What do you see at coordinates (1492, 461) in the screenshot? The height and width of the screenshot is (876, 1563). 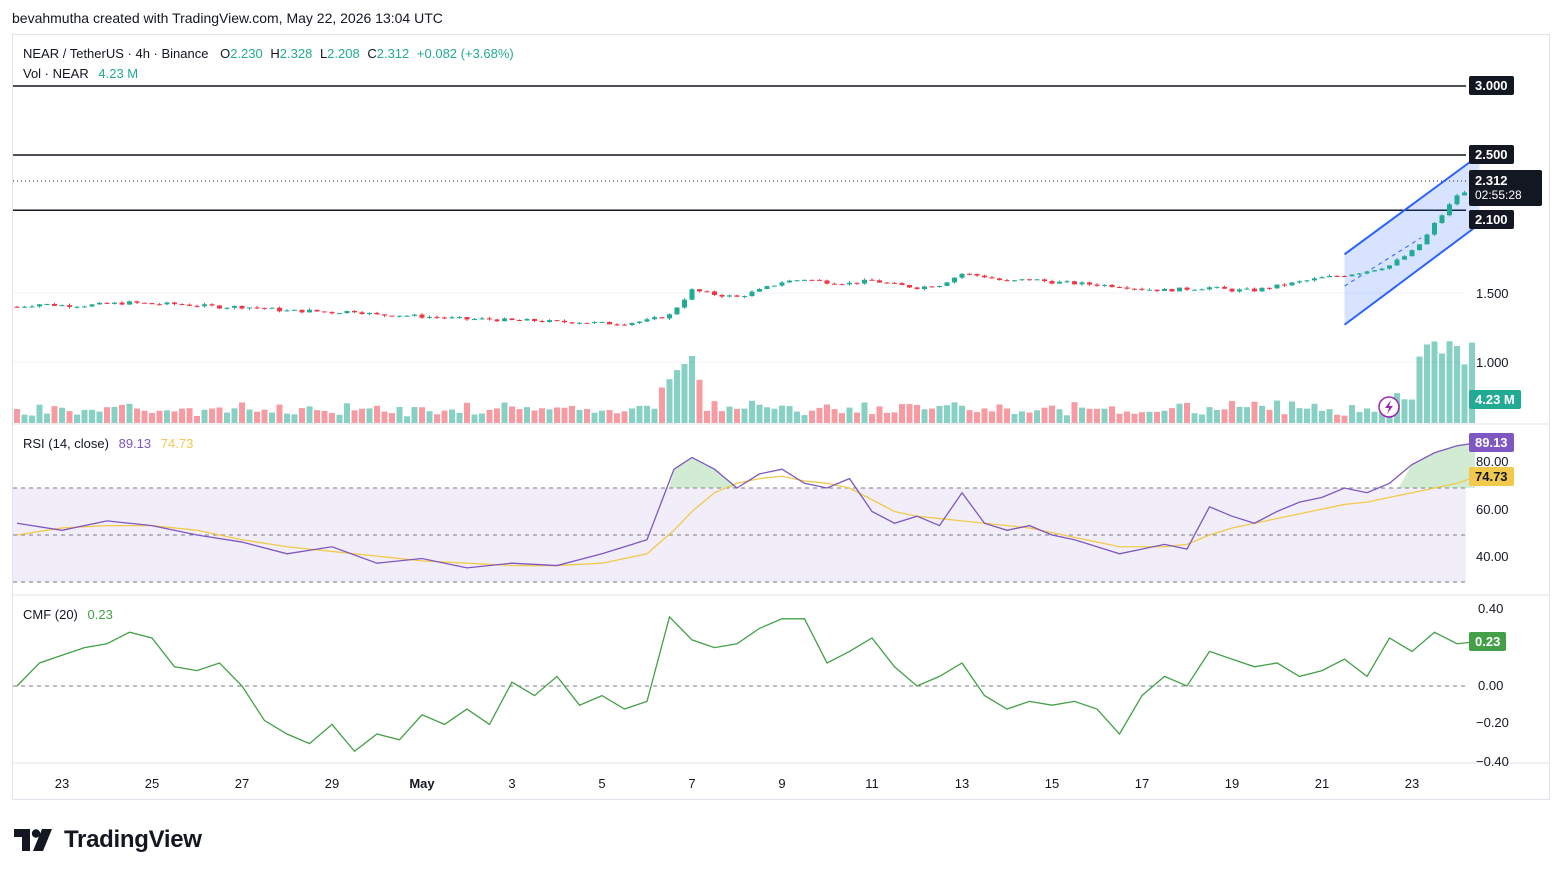 I see `rsi-axis-label: 80.00` at bounding box center [1492, 461].